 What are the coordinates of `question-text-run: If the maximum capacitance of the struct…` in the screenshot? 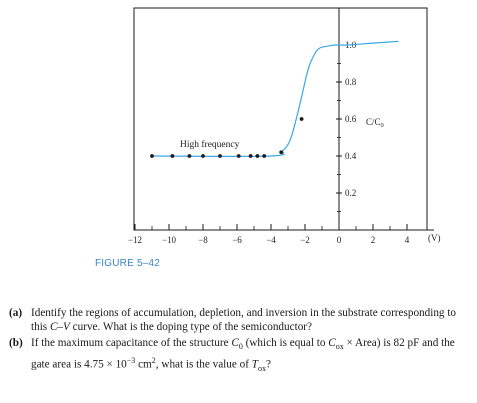 It's located at (131, 343).